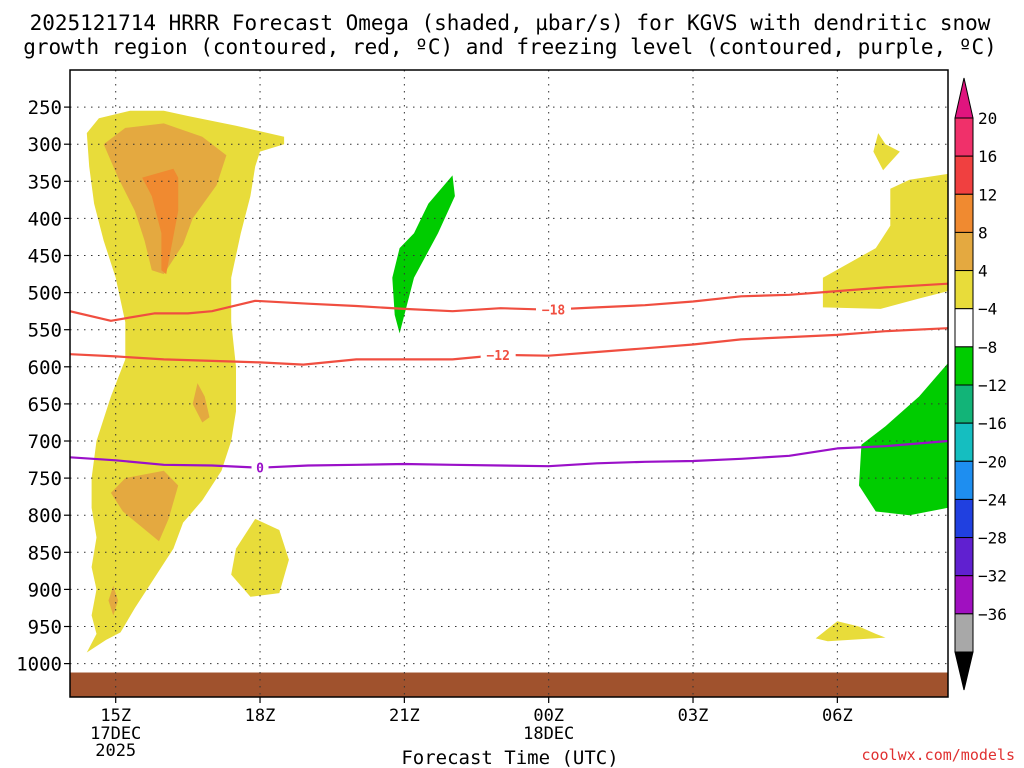 This screenshot has width=1024, height=768. What do you see at coordinates (693, 716) in the screenshot?
I see `x-tick-label-03Z: 03Z` at bounding box center [693, 716].